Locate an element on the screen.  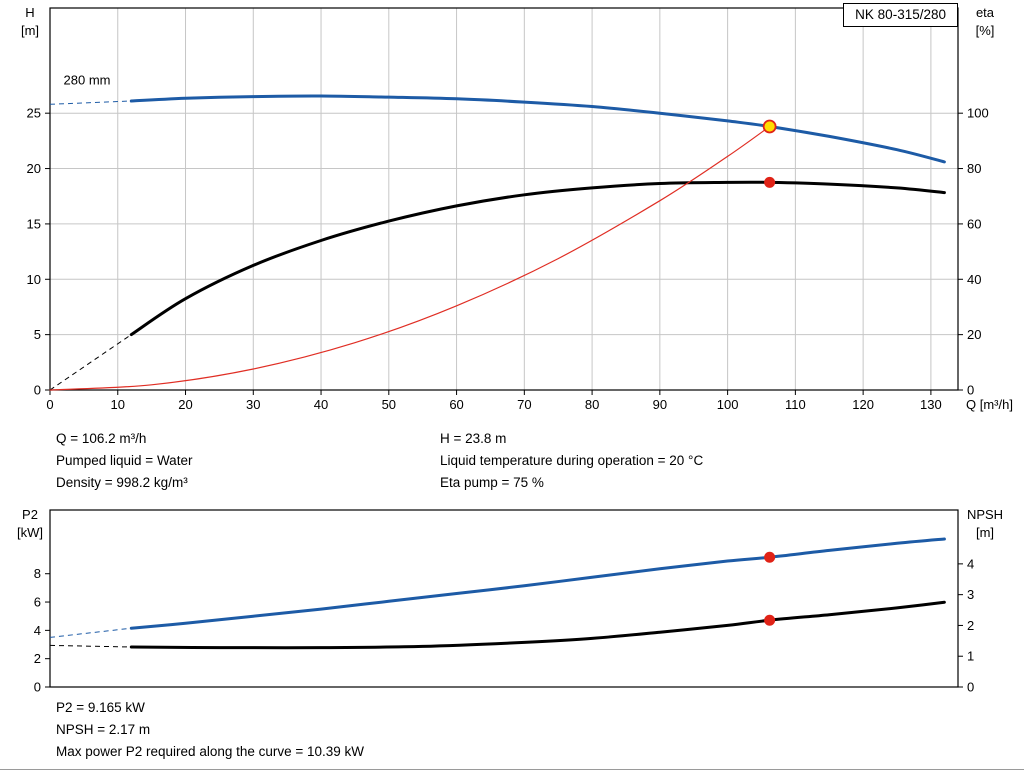
y-right-tick-label: 20 is located at coordinates (974, 334).